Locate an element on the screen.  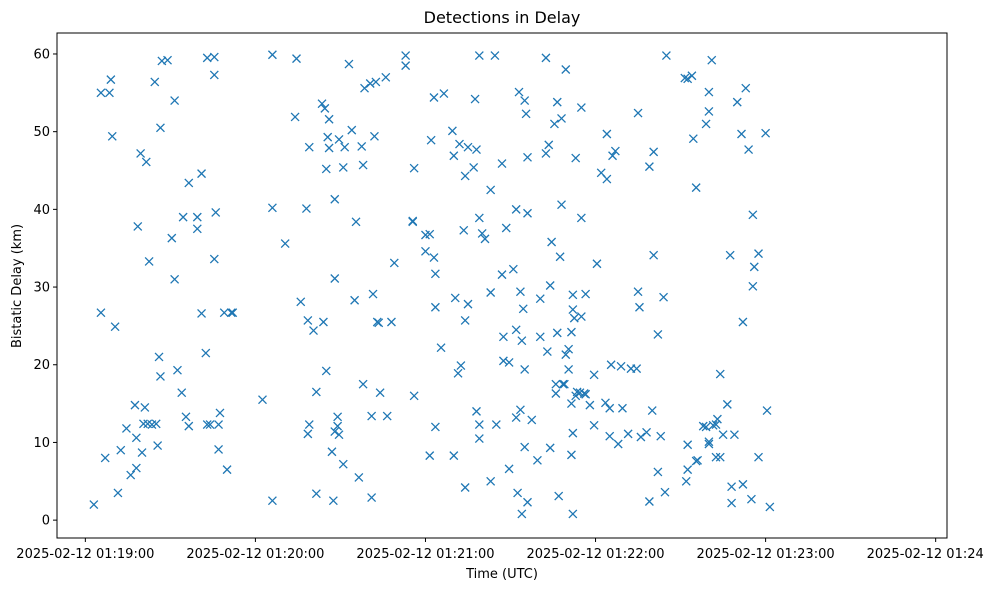
x-tick-label: 2025-02-12 01:24:00 is located at coordinates (925, 554).